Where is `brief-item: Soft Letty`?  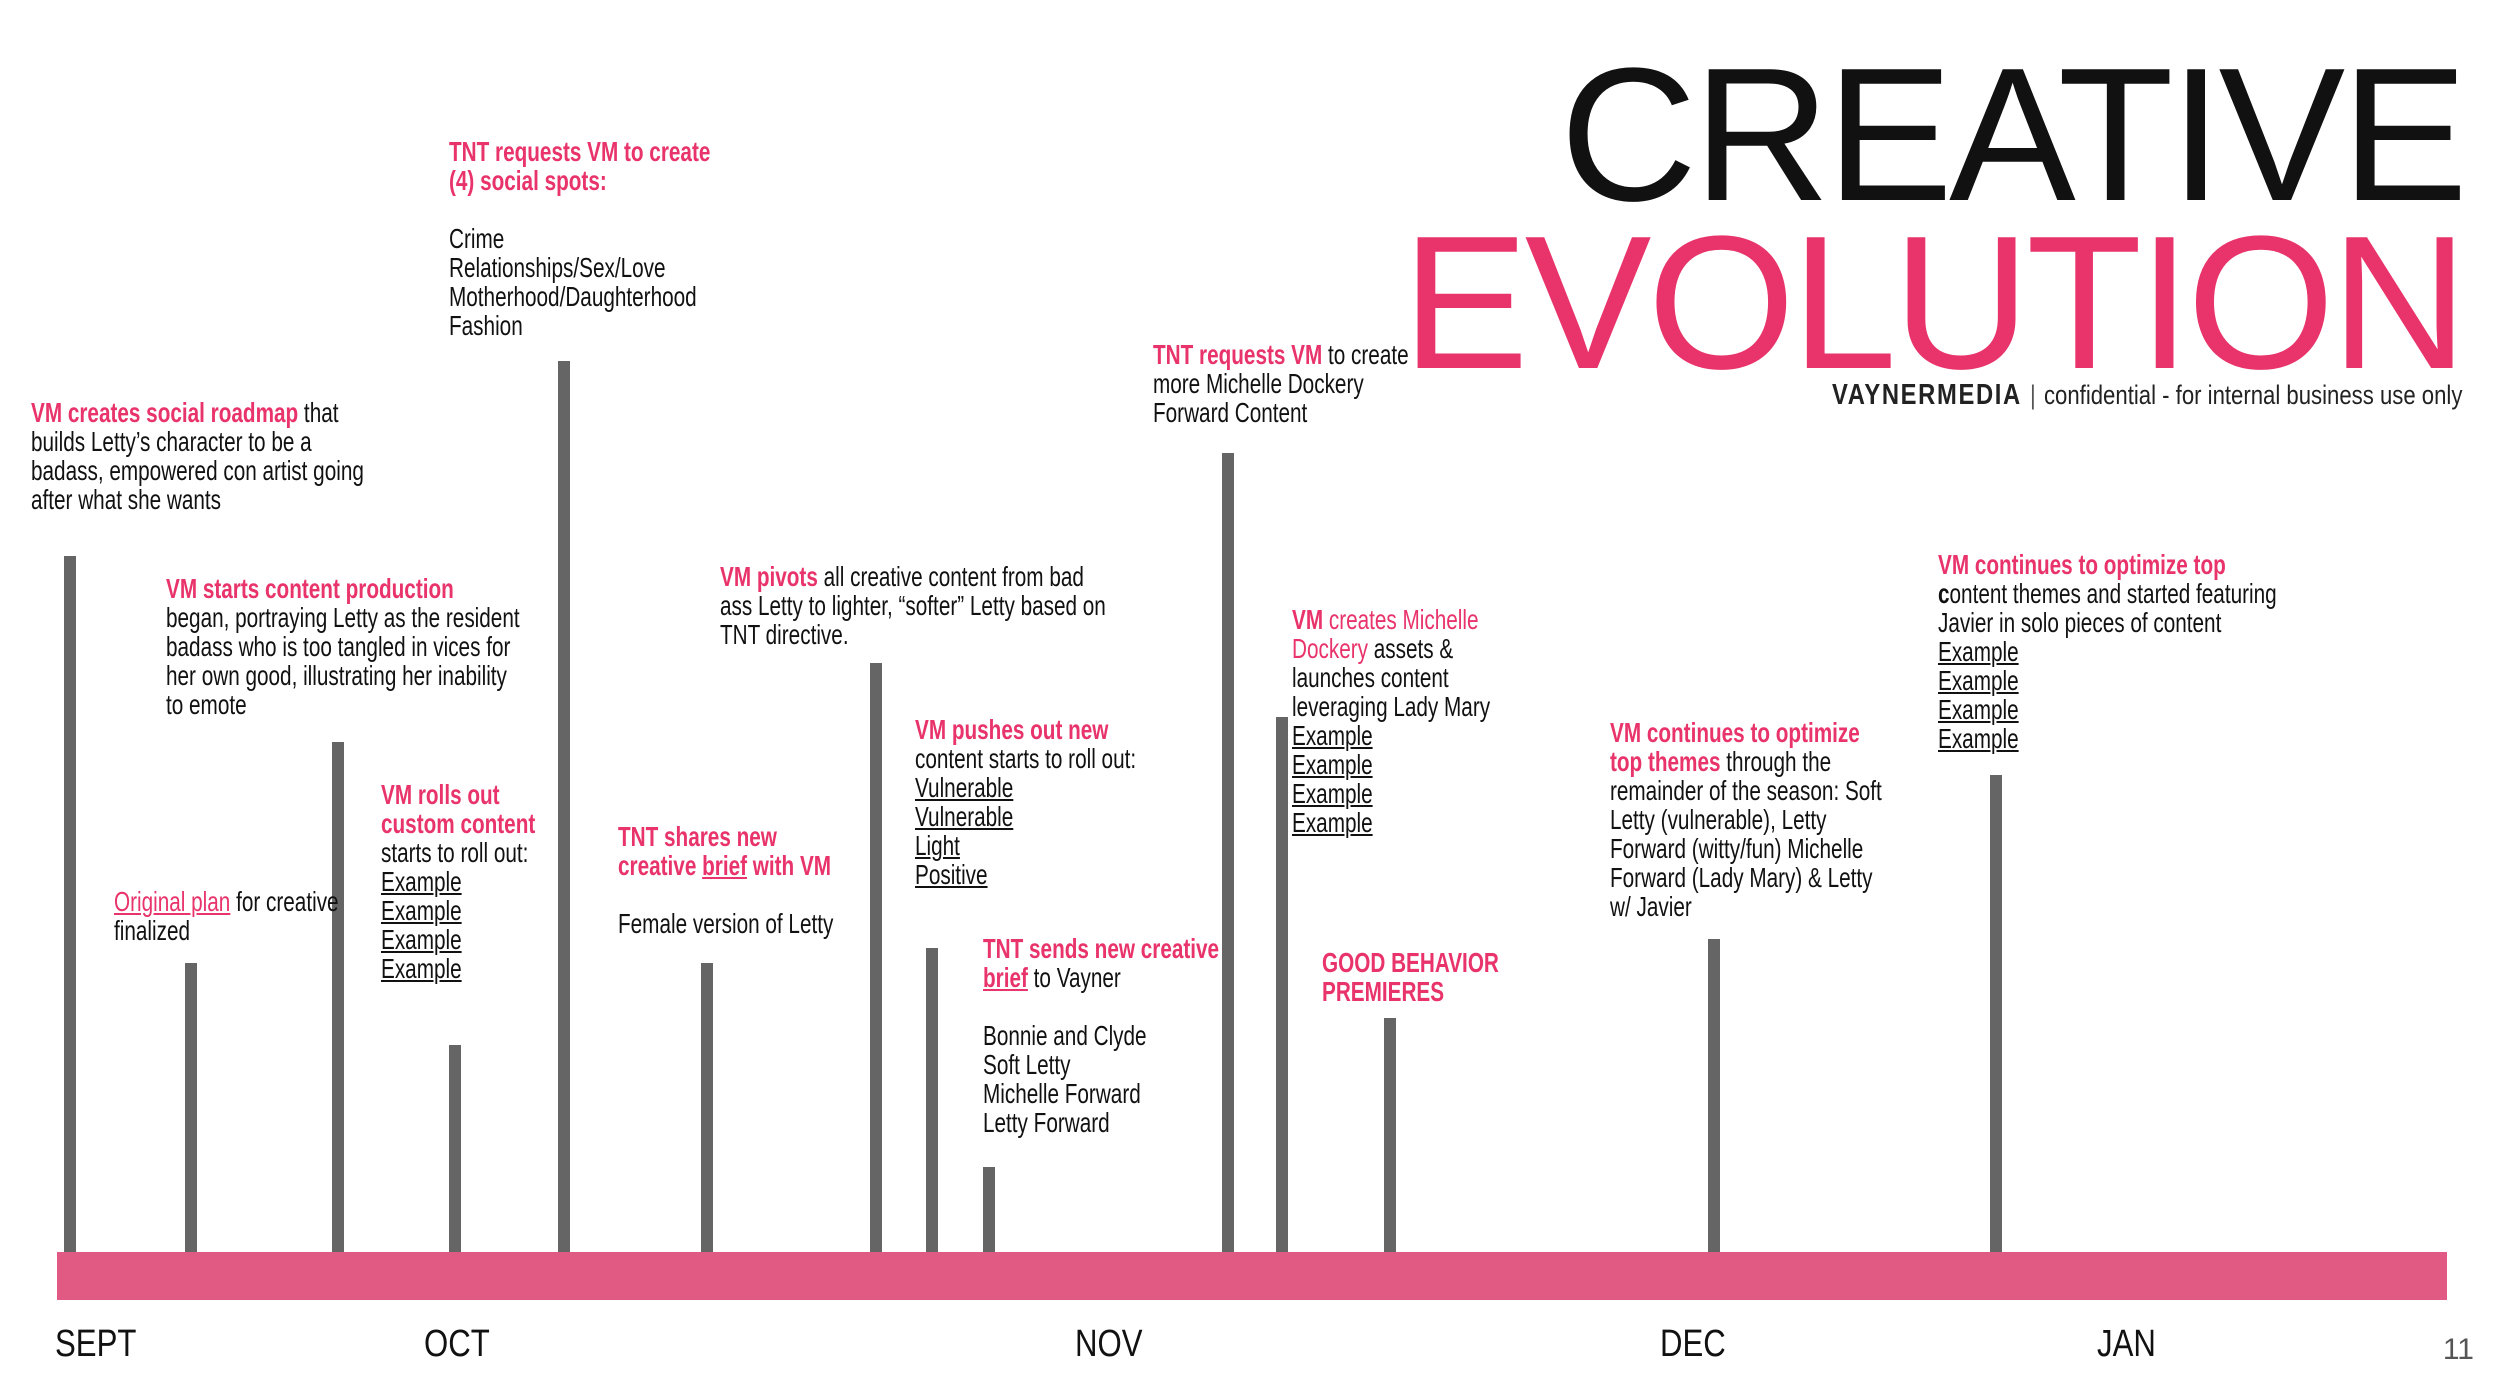
brief-item: Soft Letty is located at coordinates (1027, 1064).